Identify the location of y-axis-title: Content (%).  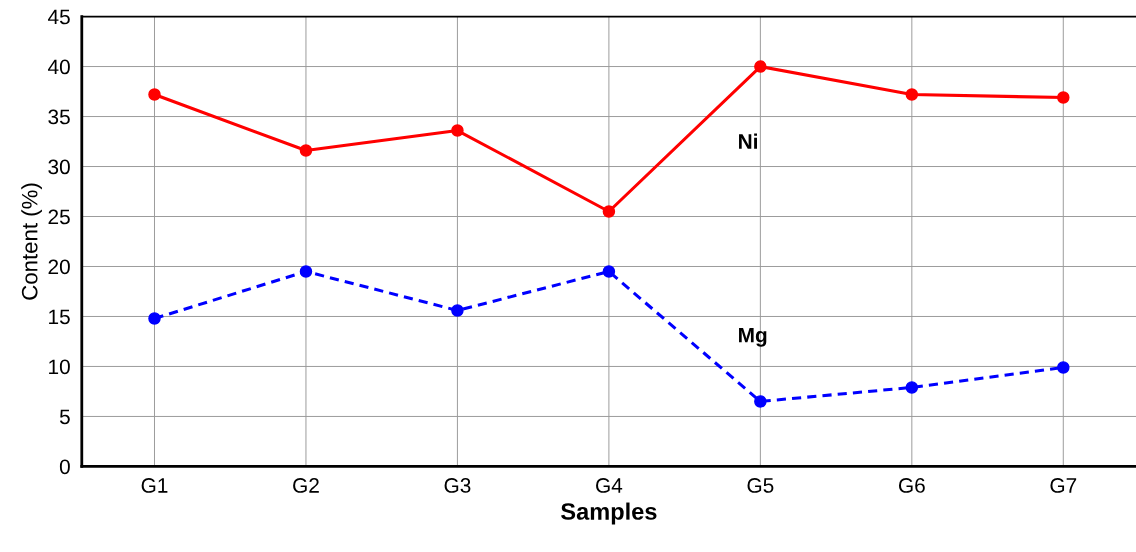
(31, 241).